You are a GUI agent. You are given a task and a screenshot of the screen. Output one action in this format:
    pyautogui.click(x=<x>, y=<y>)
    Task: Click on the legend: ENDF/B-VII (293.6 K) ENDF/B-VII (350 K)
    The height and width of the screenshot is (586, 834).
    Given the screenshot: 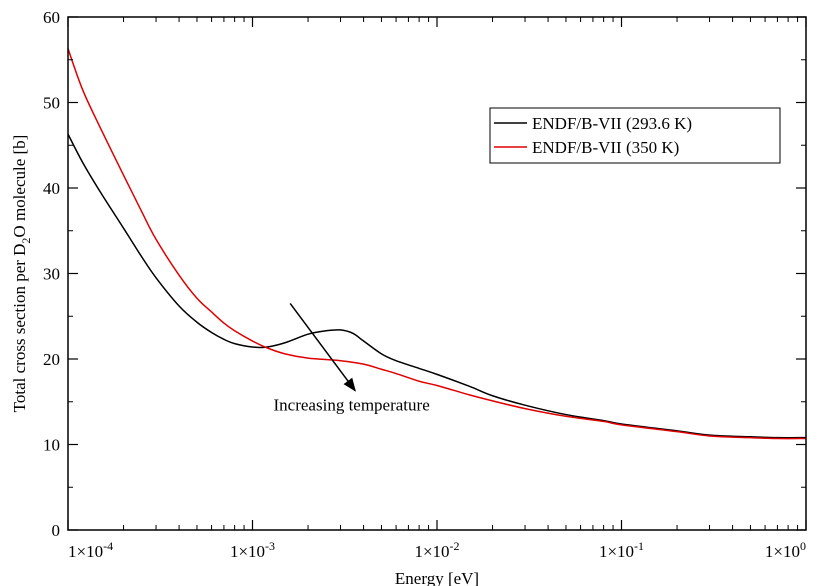 What is the action you would take?
    pyautogui.click(x=635, y=135)
    